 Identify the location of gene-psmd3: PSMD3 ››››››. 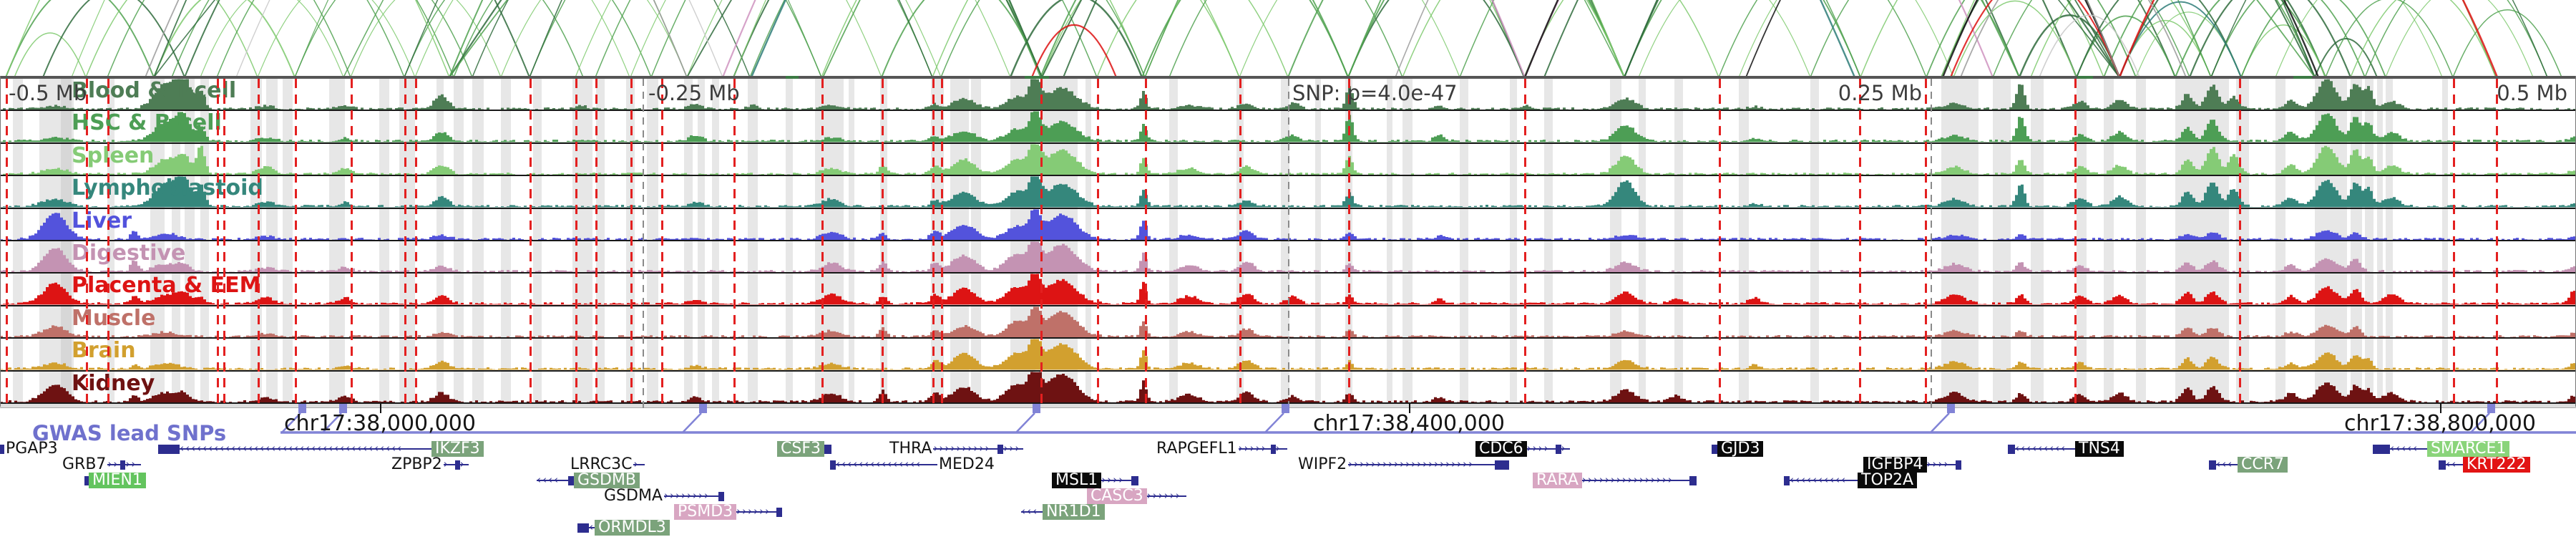
(728, 512).